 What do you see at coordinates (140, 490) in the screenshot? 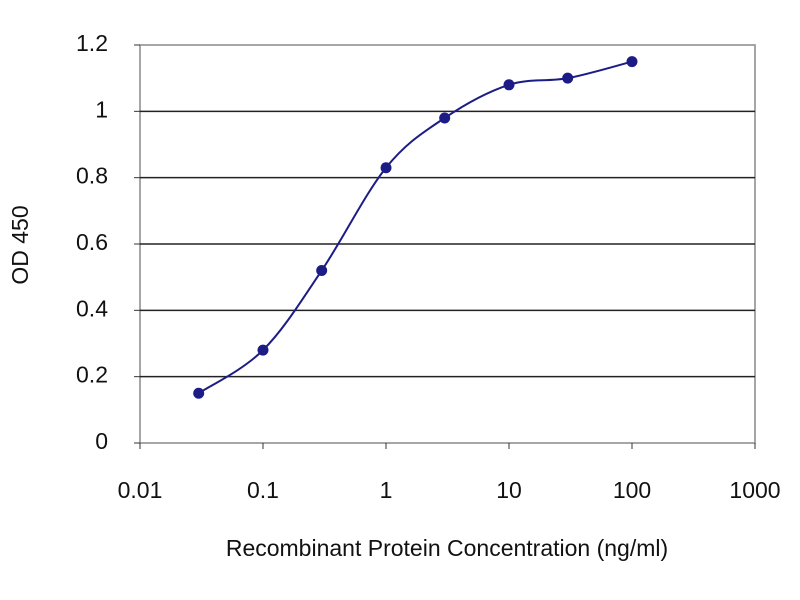
I see `x-tick-label: 0.01` at bounding box center [140, 490].